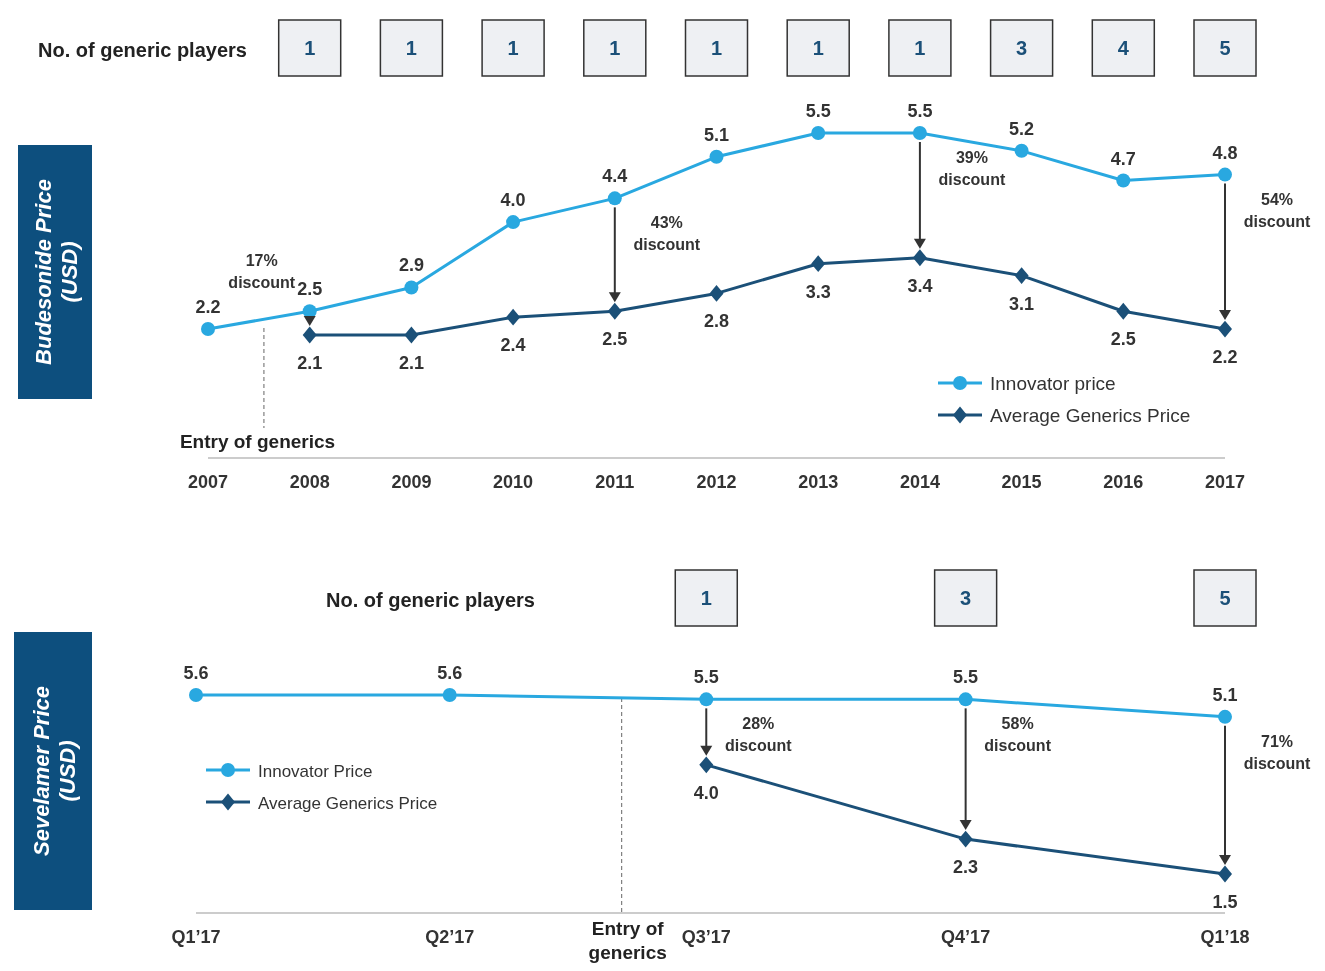 This screenshot has height=971, width=1325. Describe the element at coordinates (615, 176) in the screenshot. I see `data-label: 4.4` at that location.